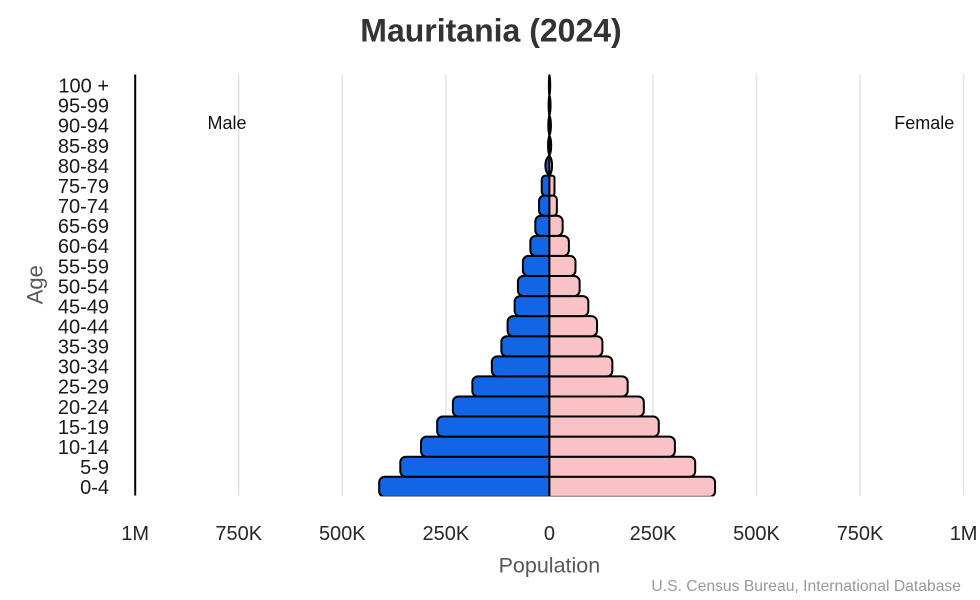 This screenshot has height=600, width=980. I want to click on svg-text: Female, so click(924, 123).